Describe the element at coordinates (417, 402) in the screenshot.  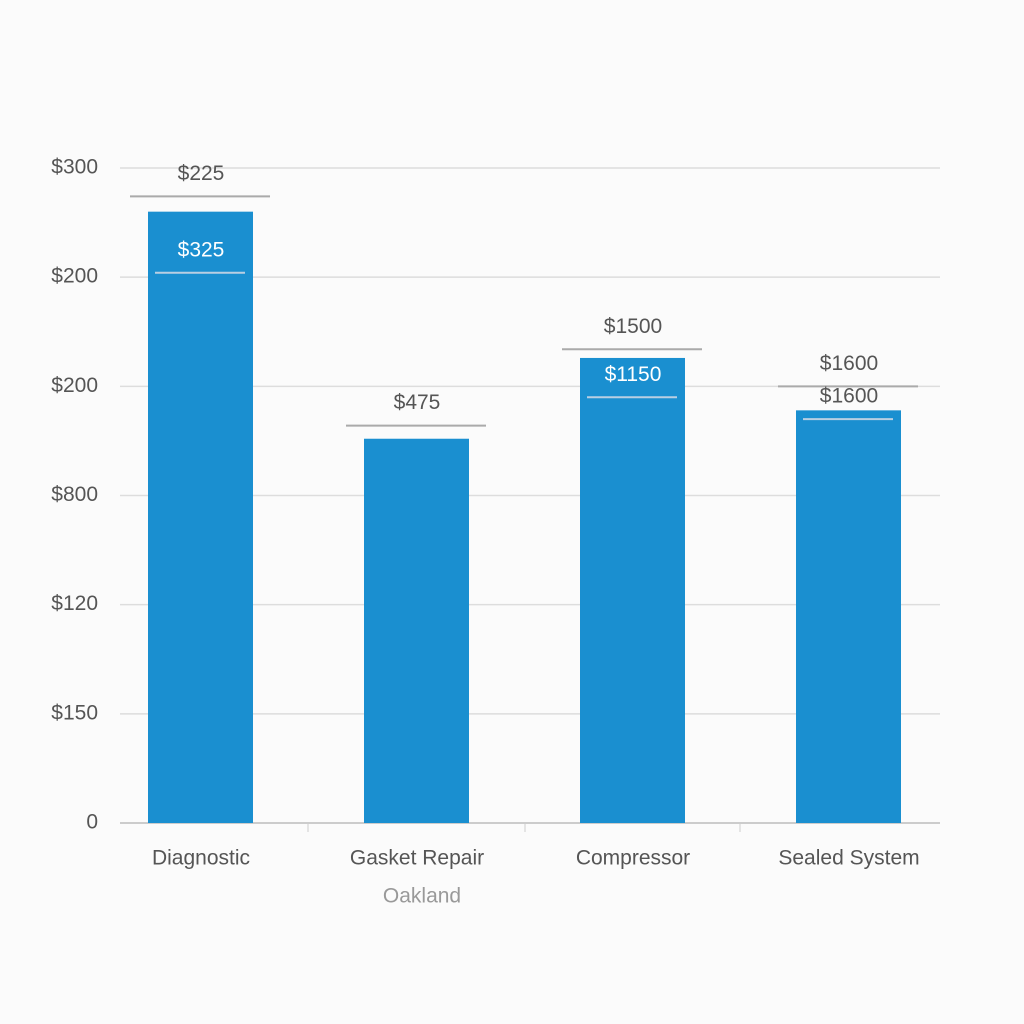
I see `value-label: $475` at that location.